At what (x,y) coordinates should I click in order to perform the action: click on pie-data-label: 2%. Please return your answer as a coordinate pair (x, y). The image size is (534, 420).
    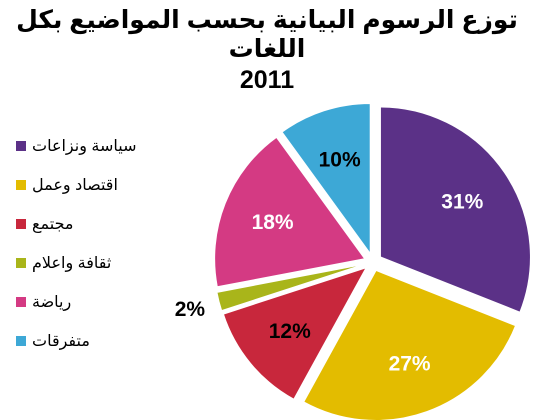
    Looking at the image, I should click on (190, 309).